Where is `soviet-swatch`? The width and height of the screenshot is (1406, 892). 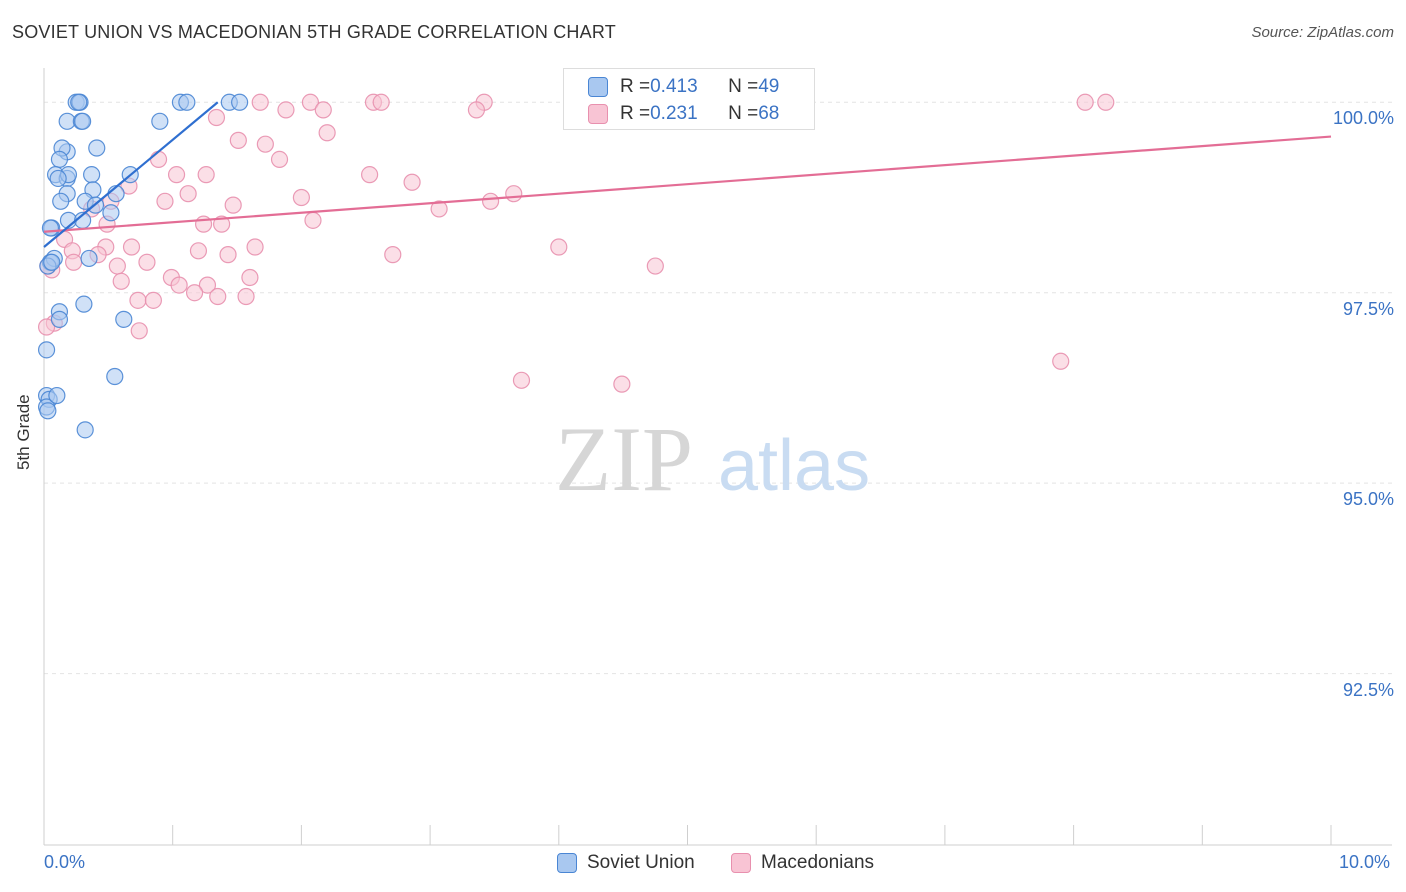
soviet-swatch is located at coordinates (598, 86).